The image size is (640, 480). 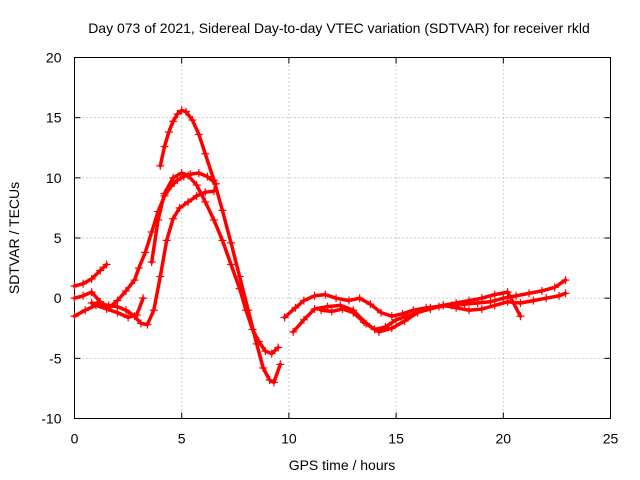 What do you see at coordinates (58, 298) in the screenshot?
I see `y-tick-label: 0` at bounding box center [58, 298].